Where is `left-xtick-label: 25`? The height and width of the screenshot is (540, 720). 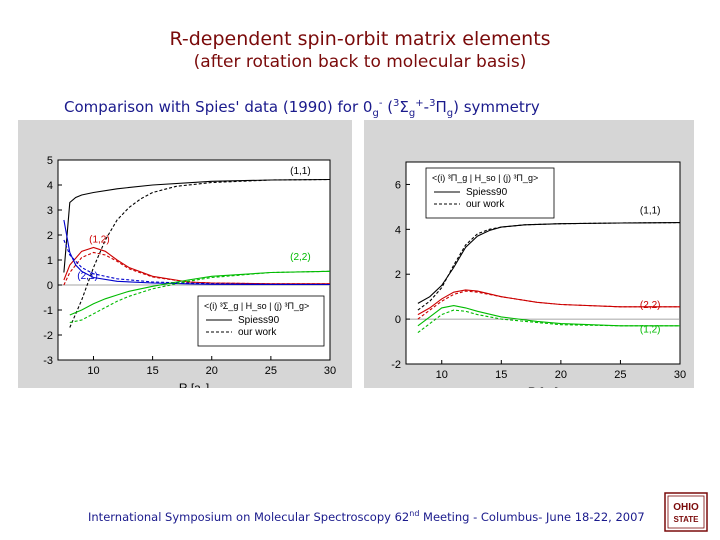 left-xtick-label: 25 is located at coordinates (271, 371).